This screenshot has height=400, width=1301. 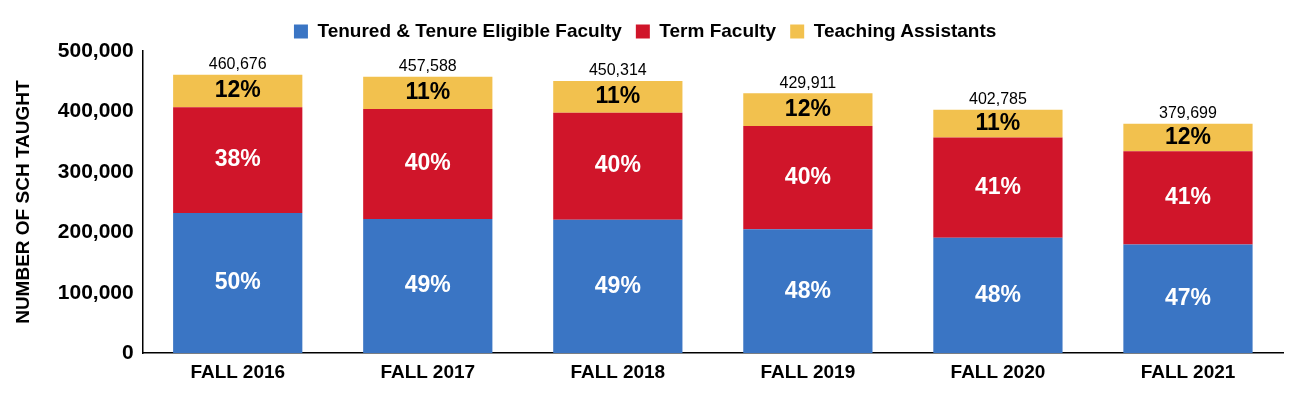 What do you see at coordinates (905, 30) in the screenshot?
I see `legend-label: Teaching Assistants` at bounding box center [905, 30].